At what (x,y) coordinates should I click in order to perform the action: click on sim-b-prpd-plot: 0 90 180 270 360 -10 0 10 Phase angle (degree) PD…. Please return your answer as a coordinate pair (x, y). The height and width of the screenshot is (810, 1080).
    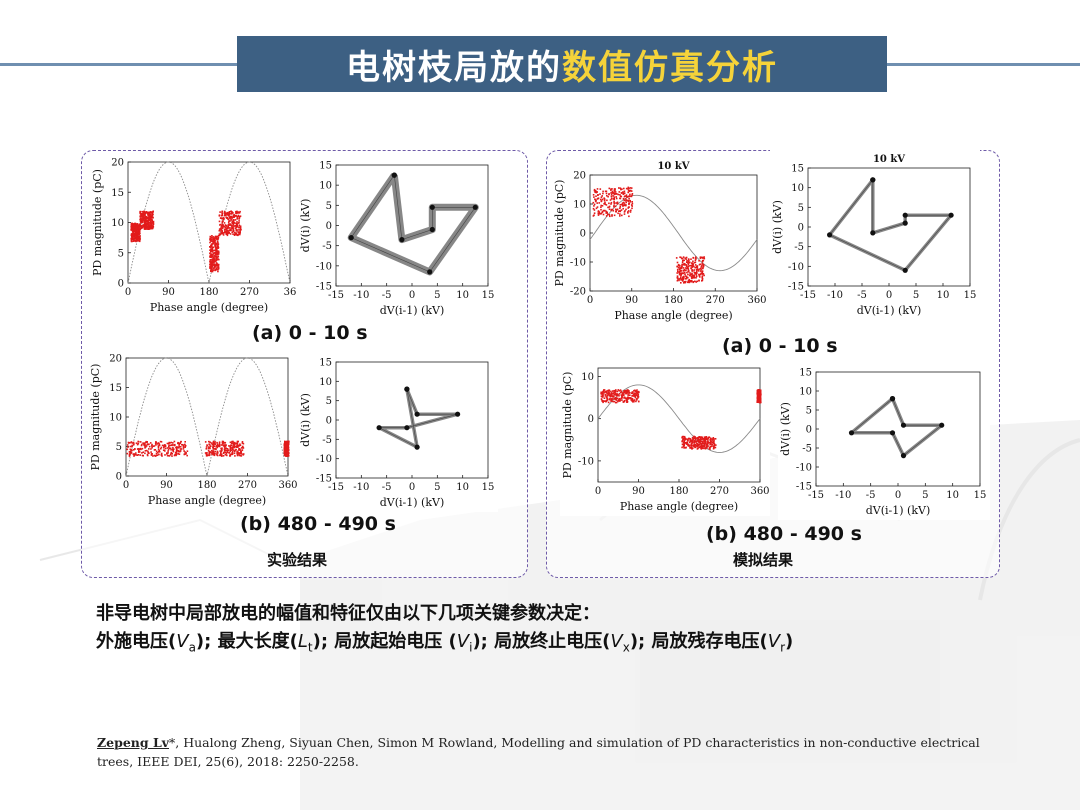
    Looking at the image, I should click on (665, 437).